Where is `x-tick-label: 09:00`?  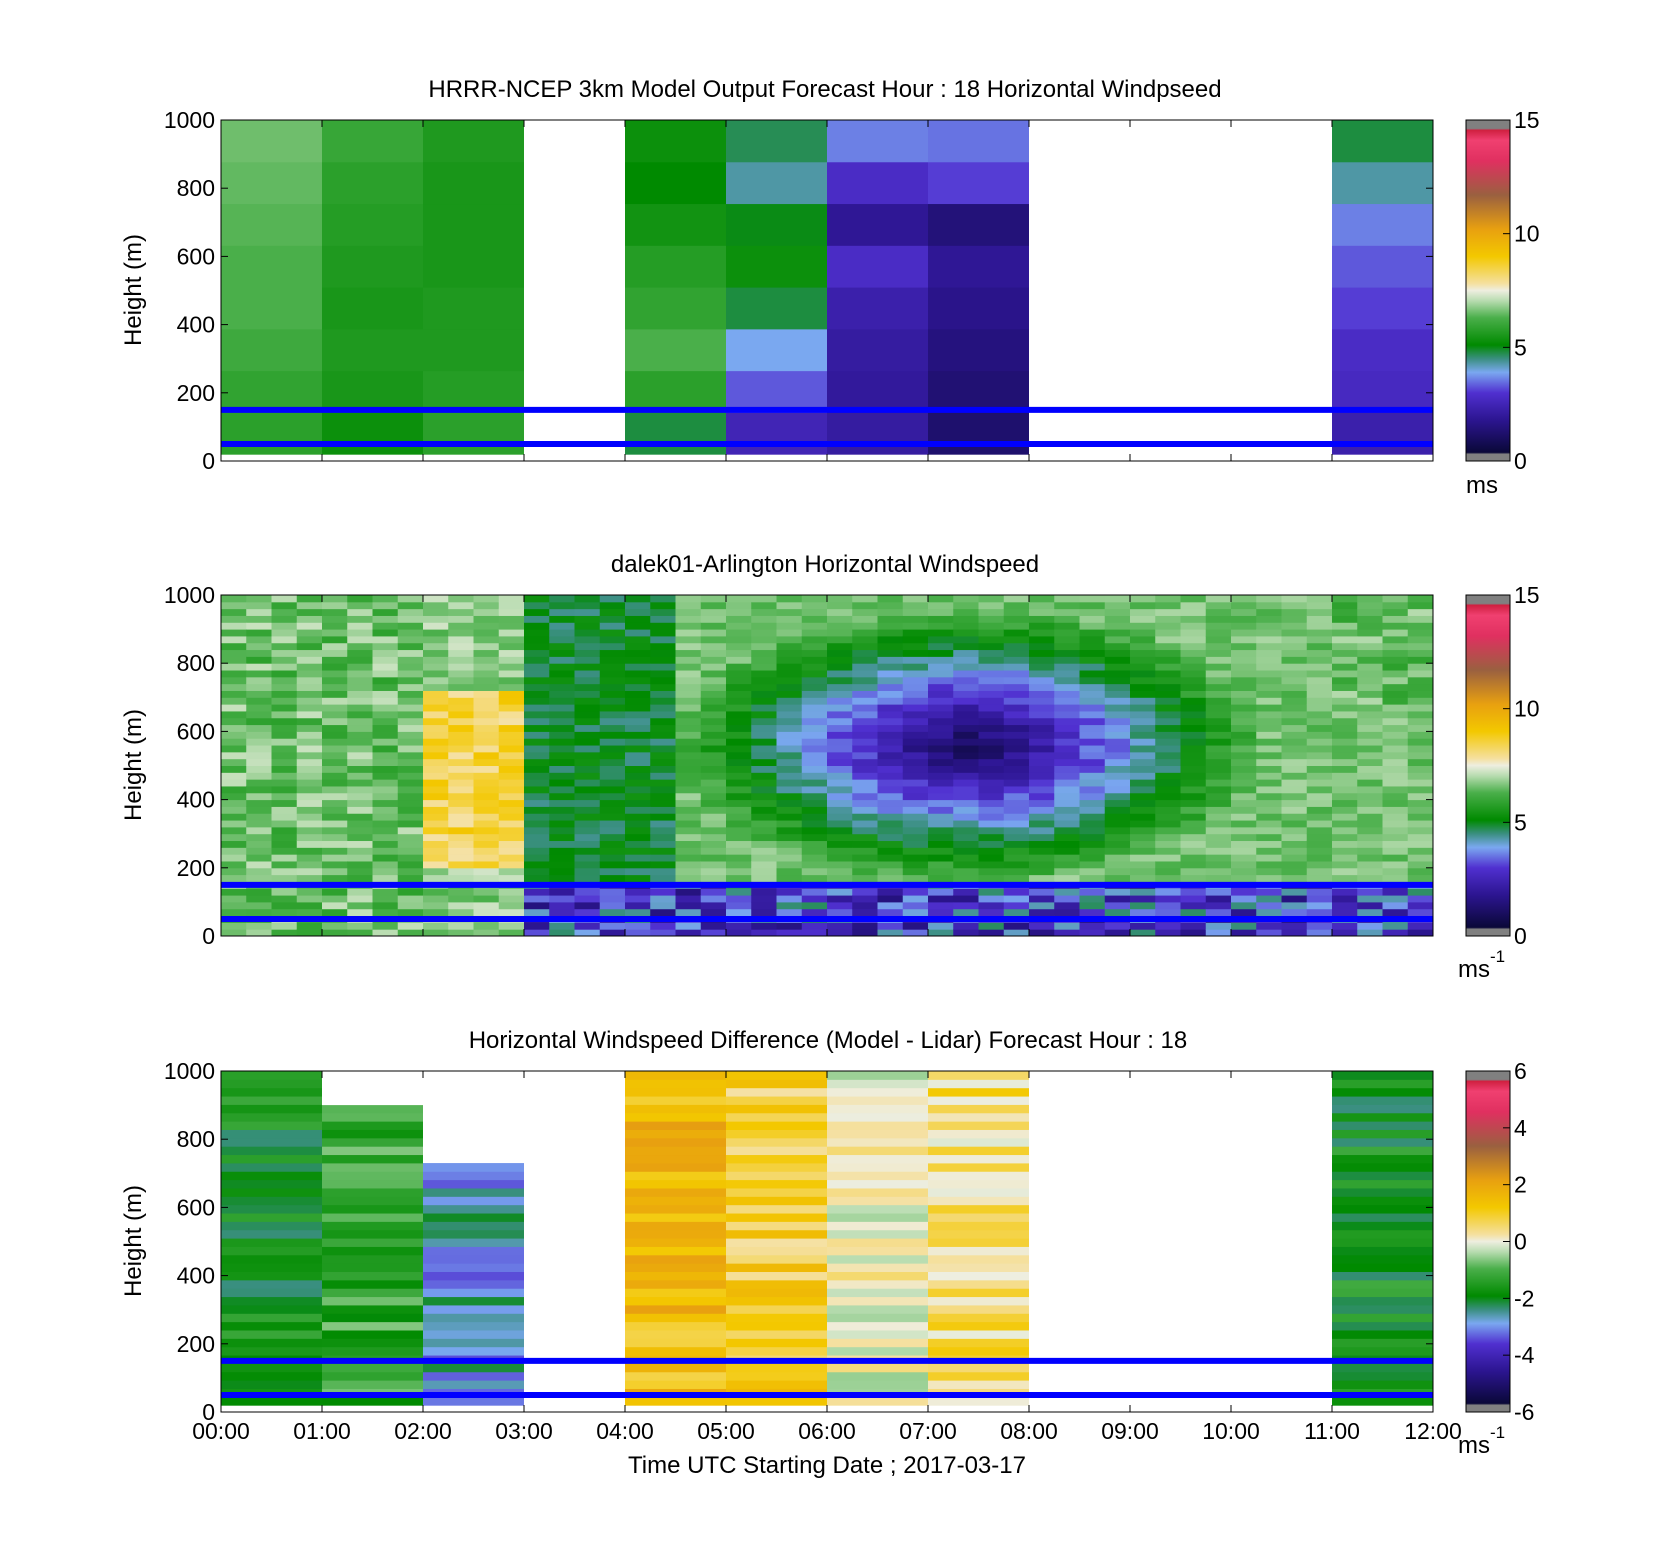 x-tick-label: 09:00 is located at coordinates (1130, 1431).